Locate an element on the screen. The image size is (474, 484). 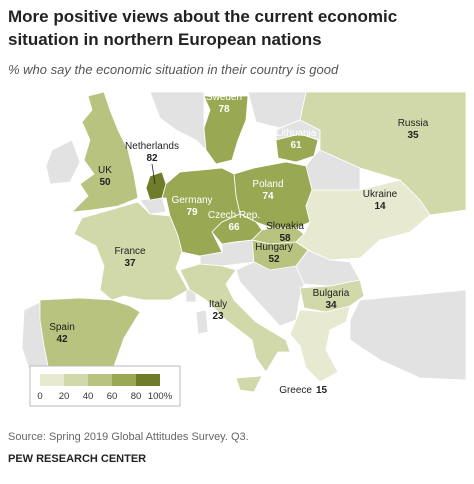
country-name: Ukraine is located at coordinates (380, 194).